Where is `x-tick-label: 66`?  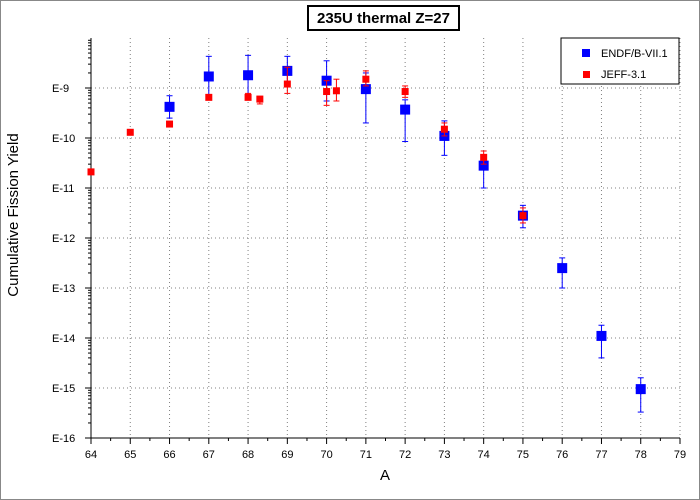
x-tick-label: 66 is located at coordinates (169, 455).